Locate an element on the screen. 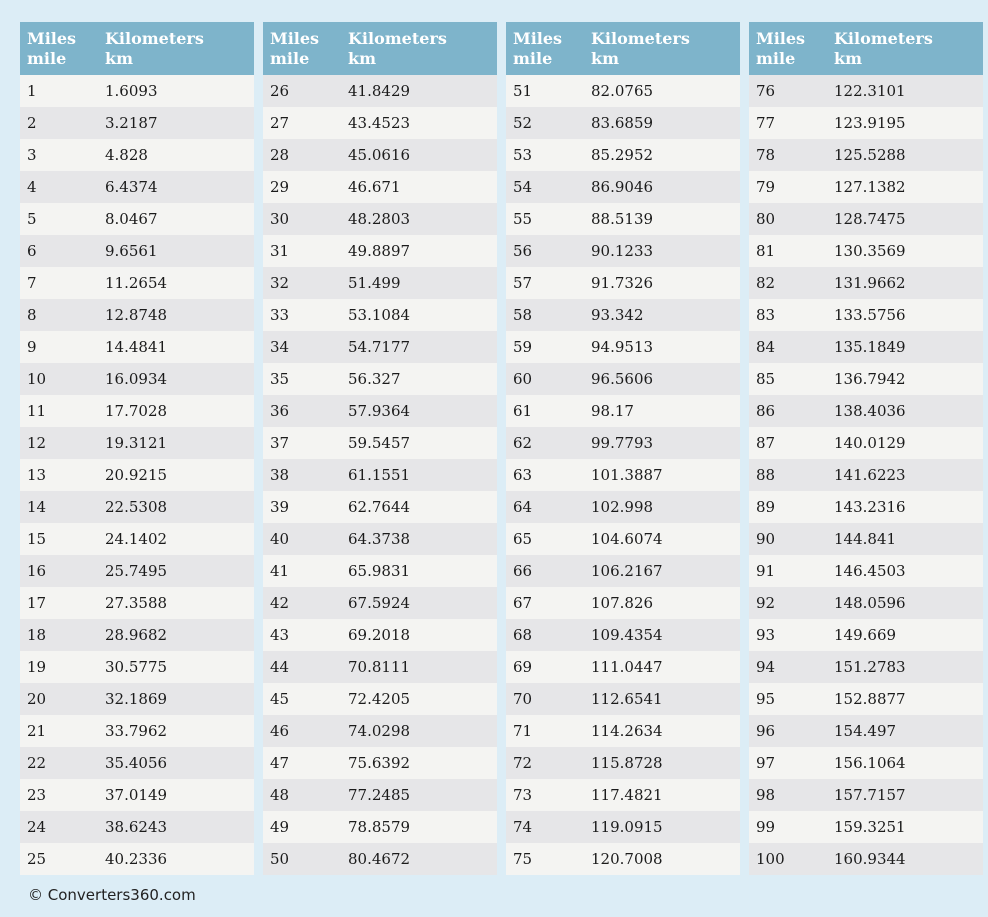 The image size is (988, 917). table-row: 35 56.327 is located at coordinates (380, 379).